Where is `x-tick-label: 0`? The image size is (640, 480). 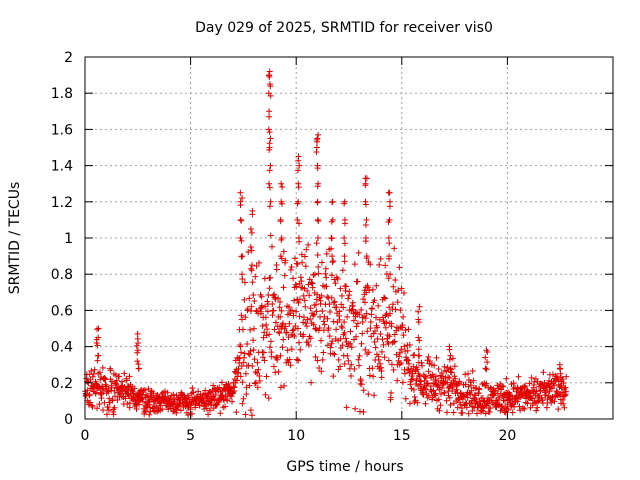 x-tick-label: 0 is located at coordinates (85, 436).